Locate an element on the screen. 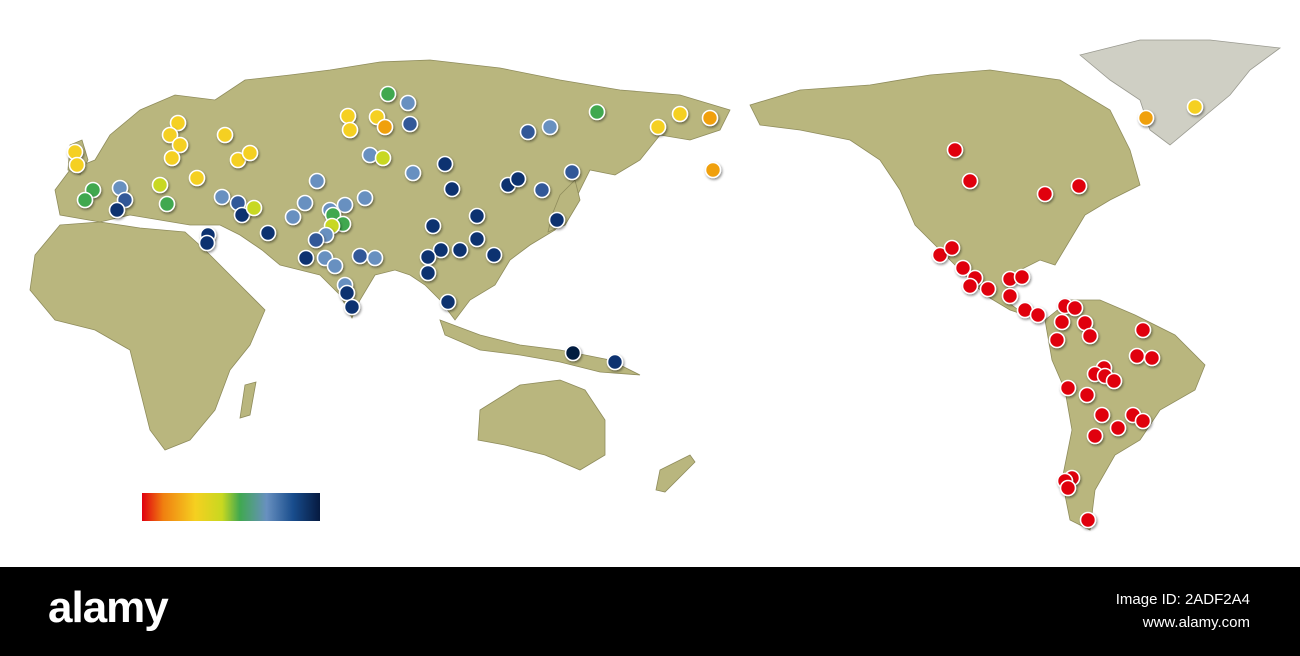 The width and height of the screenshot is (1300, 656). image-id: Image ID: 2ADF2A4 is located at coordinates (1183, 599).